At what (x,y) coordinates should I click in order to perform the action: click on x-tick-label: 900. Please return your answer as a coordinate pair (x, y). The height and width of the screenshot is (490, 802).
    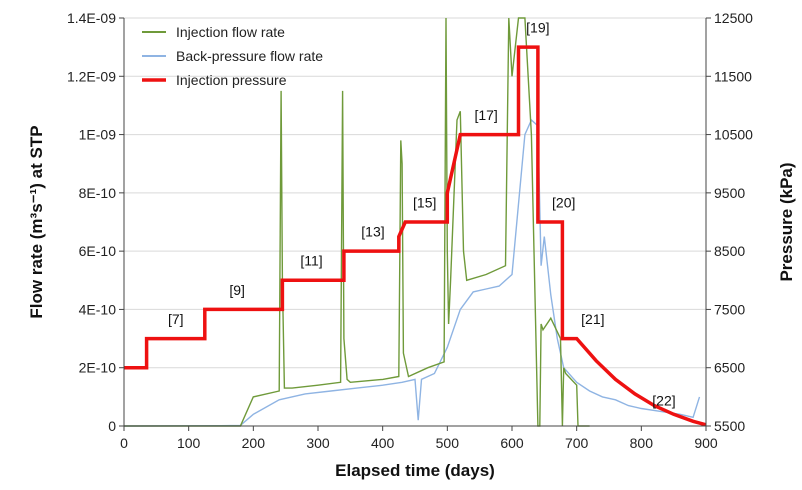
    Looking at the image, I should click on (706, 443).